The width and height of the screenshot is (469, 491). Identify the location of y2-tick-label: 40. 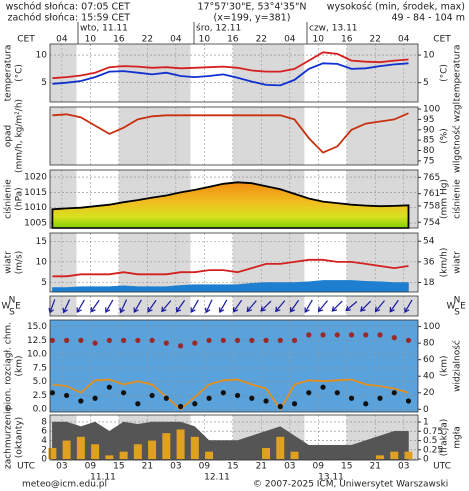
(429, 377).